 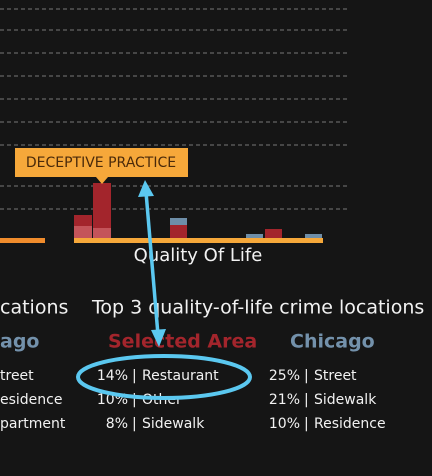 What do you see at coordinates (284, 424) in the screenshot?
I see `percent: 10%` at bounding box center [284, 424].